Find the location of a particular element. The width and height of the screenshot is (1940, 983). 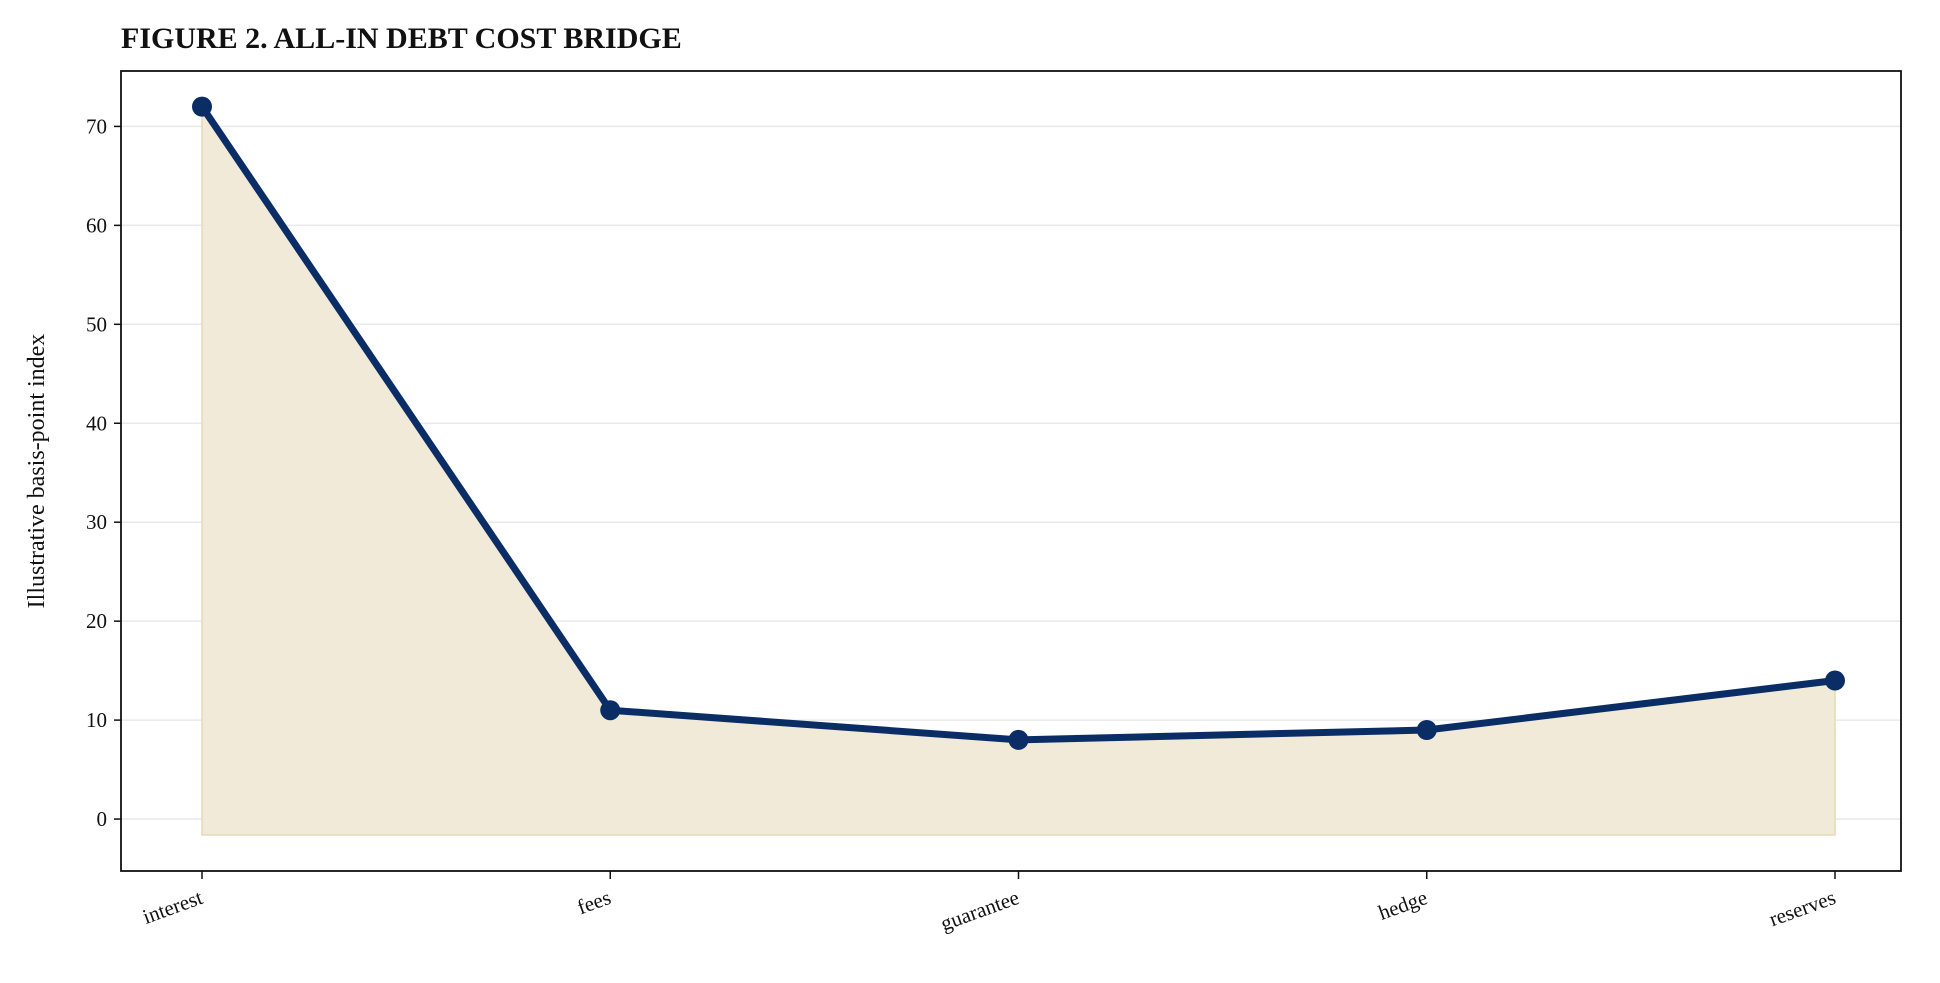

y-tick-label: 60 is located at coordinates (96, 225).